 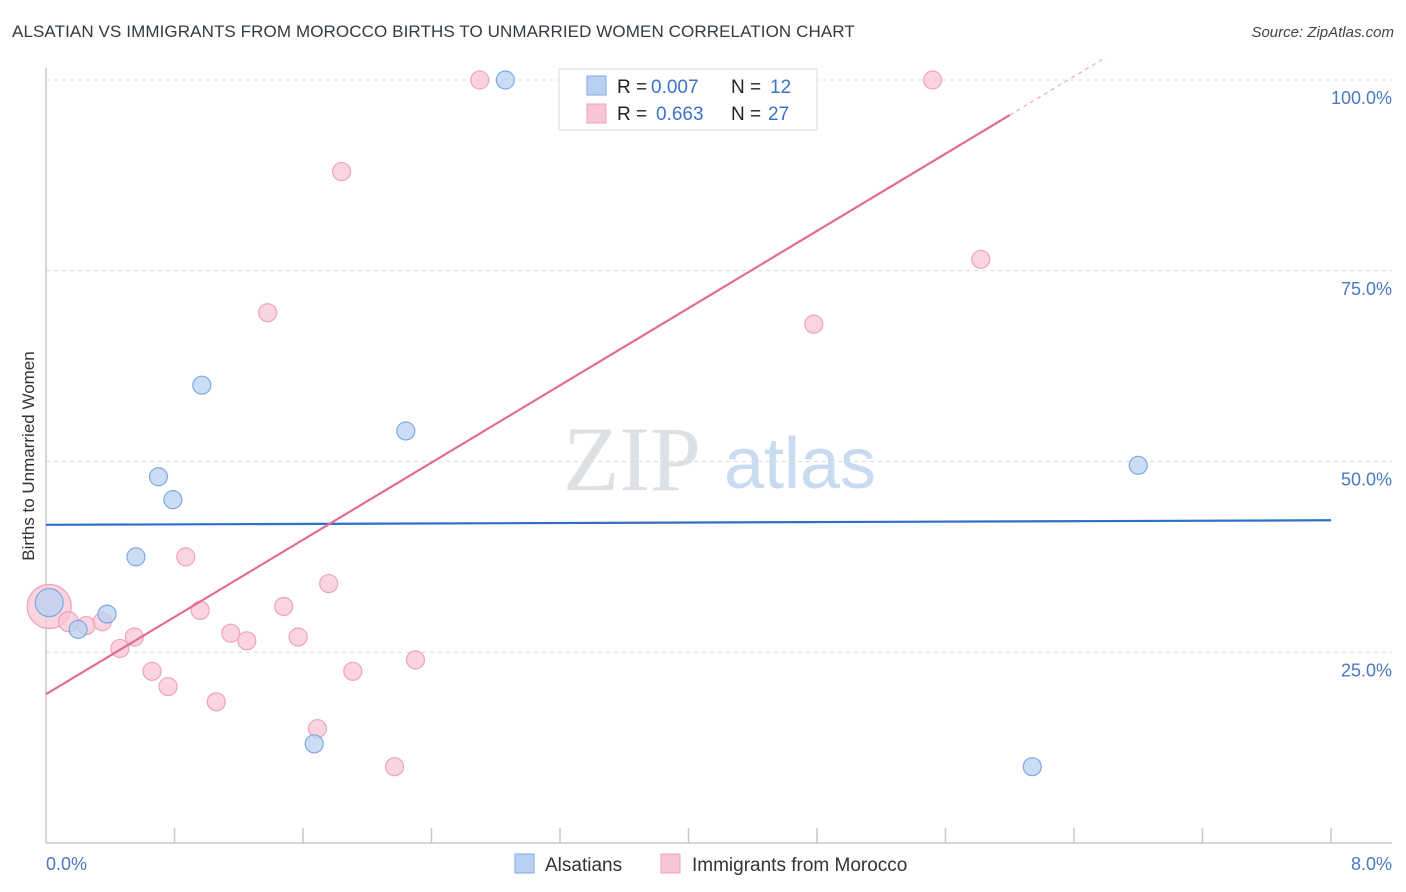 What do you see at coordinates (66, 864) in the screenshot?
I see `x-tick-label-min: 0.0%` at bounding box center [66, 864].